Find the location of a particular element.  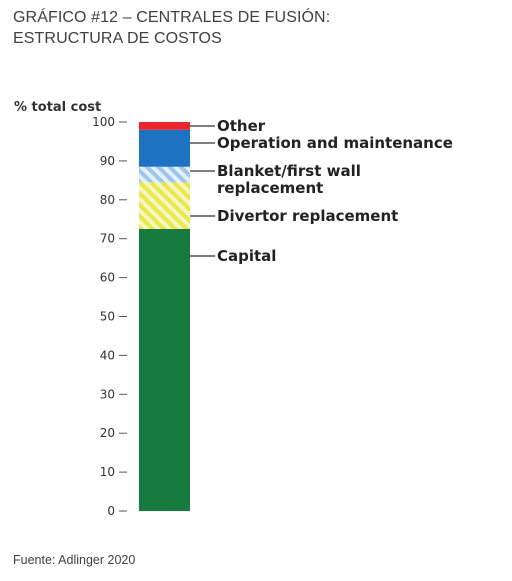

segment-label: Blanket/first wall is located at coordinates (289, 171).